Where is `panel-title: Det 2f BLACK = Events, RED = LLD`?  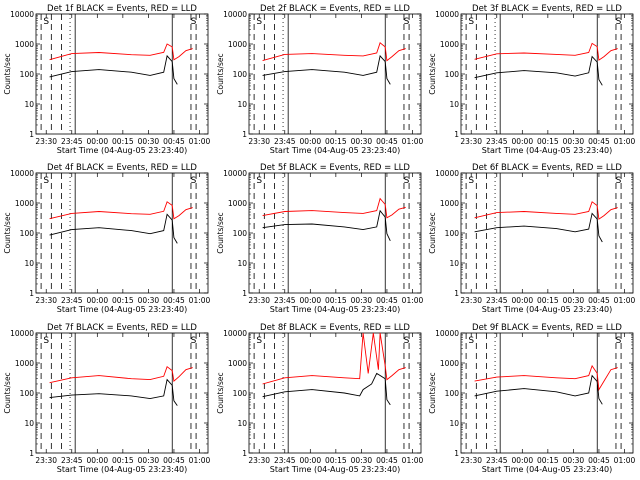 panel-title: Det 2f BLACK = Events, RED = LLD is located at coordinates (335, 9).